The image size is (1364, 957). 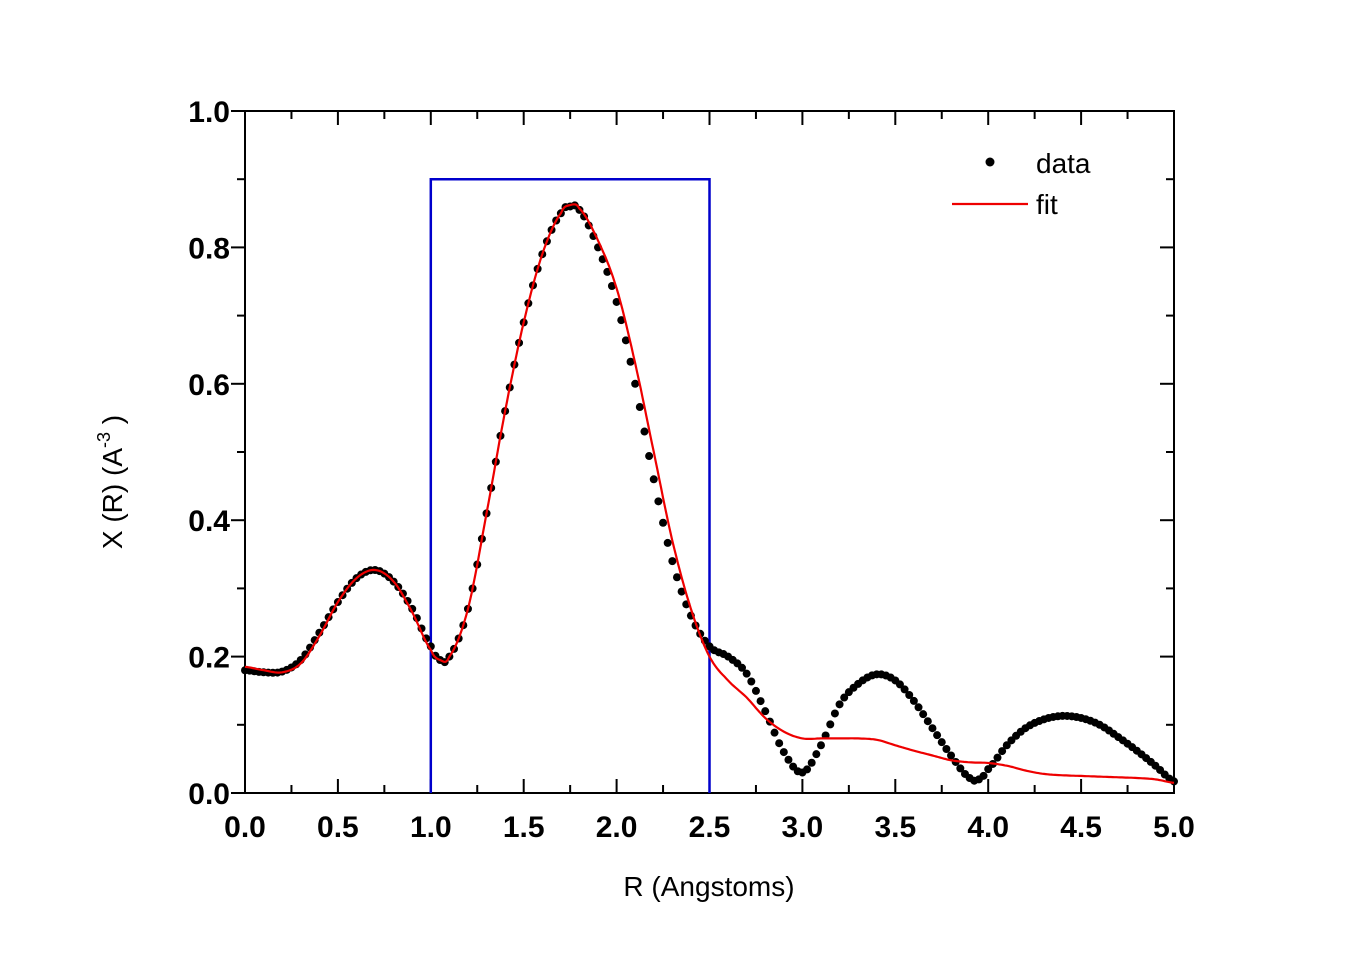 I want to click on legend-fit-label: fit, so click(x=1047, y=204).